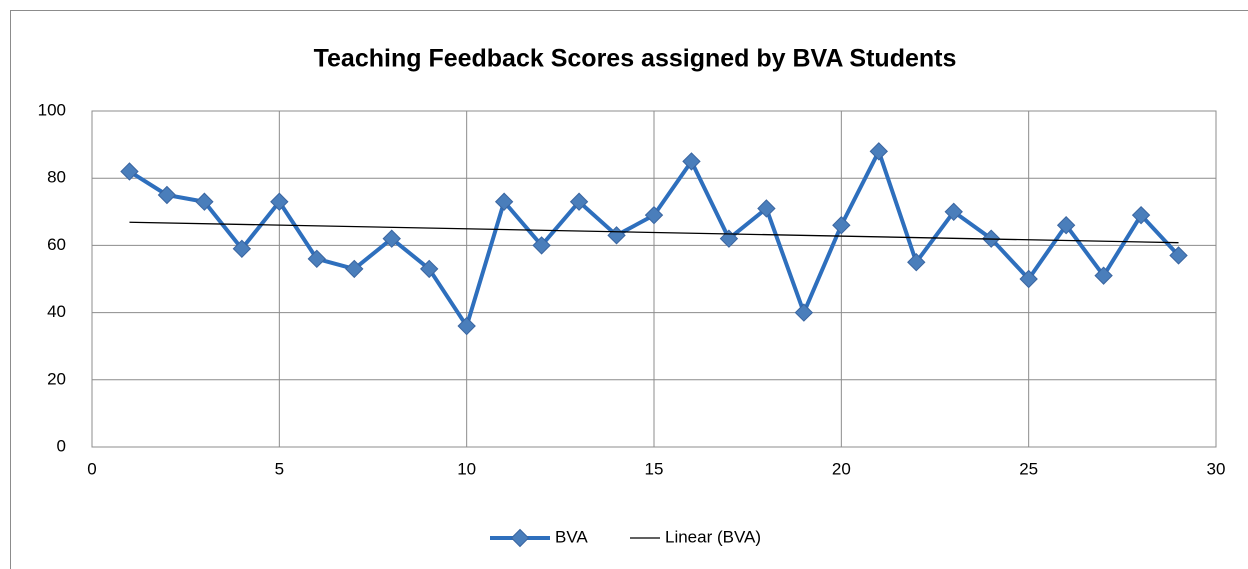 The width and height of the screenshot is (1248, 569). What do you see at coordinates (52, 109) in the screenshot?
I see `y-tick-label: 100` at bounding box center [52, 109].